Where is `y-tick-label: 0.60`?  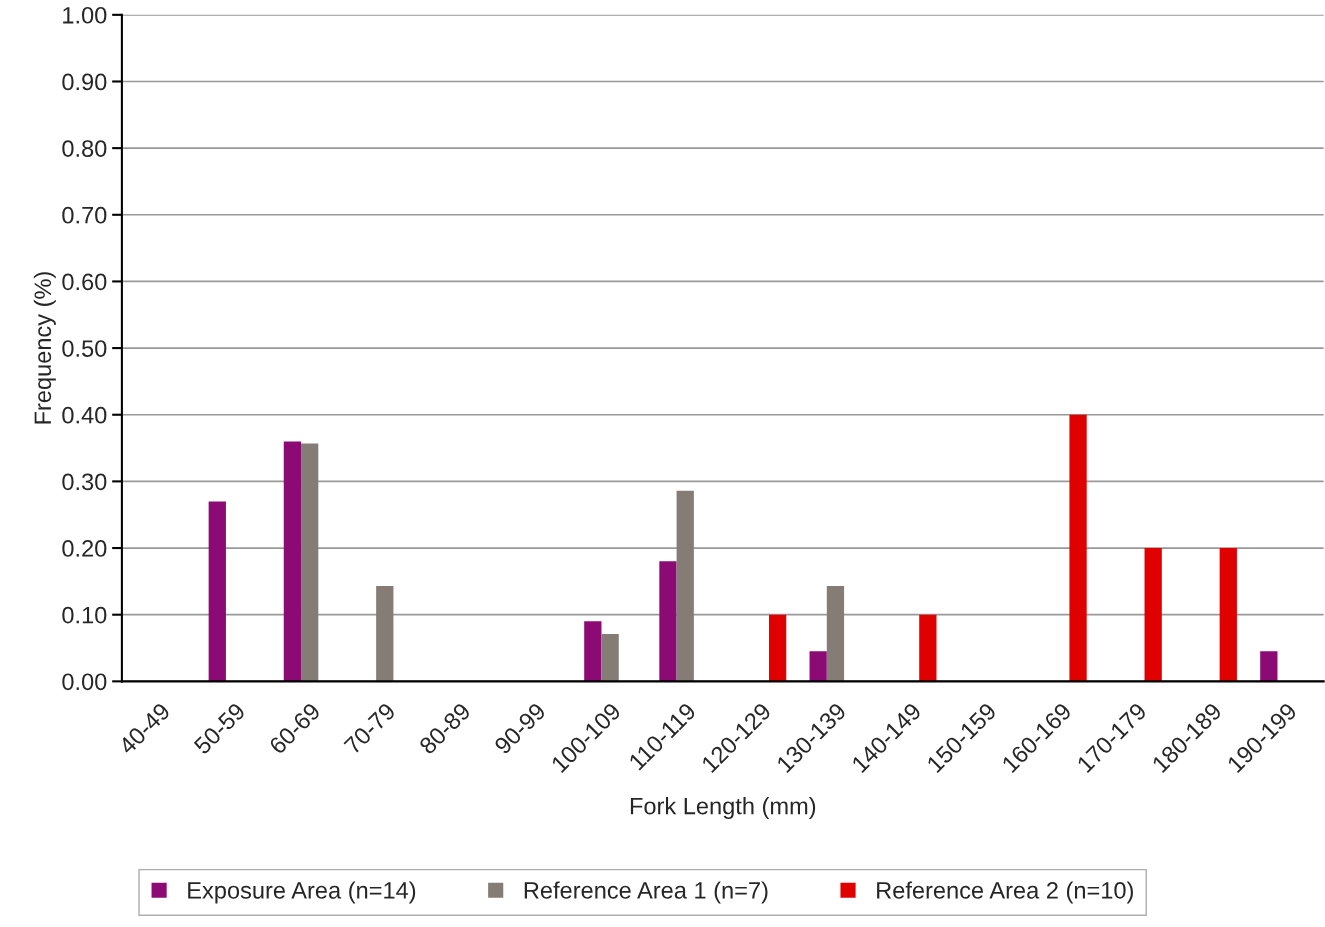
y-tick-label: 0.60 is located at coordinates (84, 282).